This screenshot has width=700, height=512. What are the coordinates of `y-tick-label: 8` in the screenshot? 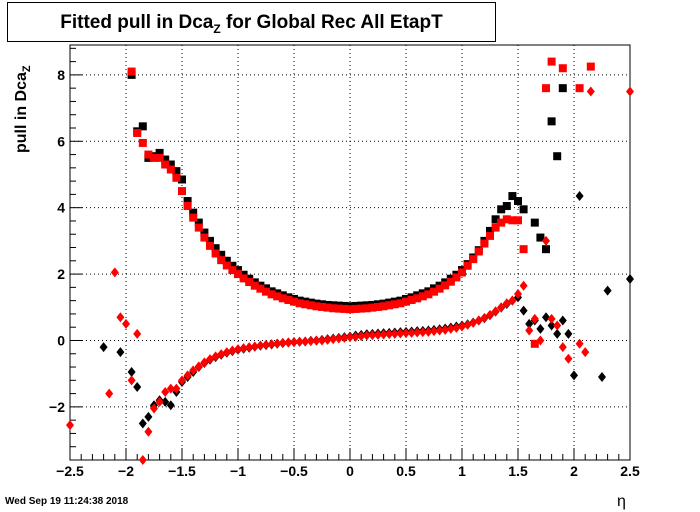 It's located at (61, 75).